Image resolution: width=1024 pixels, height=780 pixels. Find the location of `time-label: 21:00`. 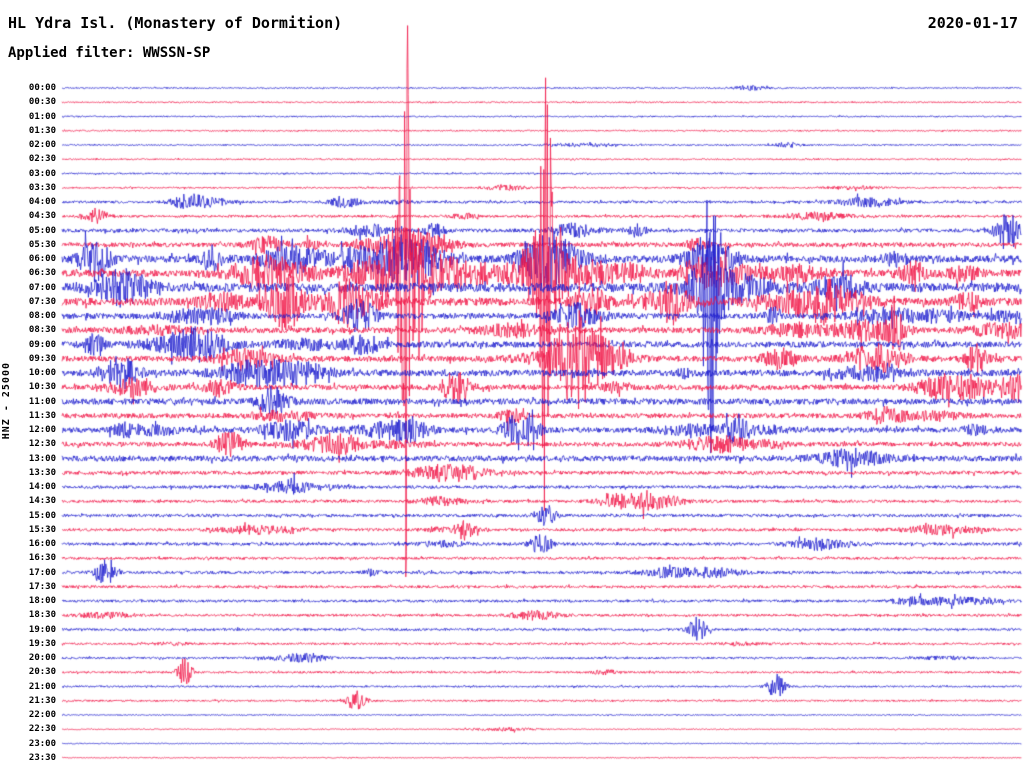

time-label: 21:00 is located at coordinates (42, 686).